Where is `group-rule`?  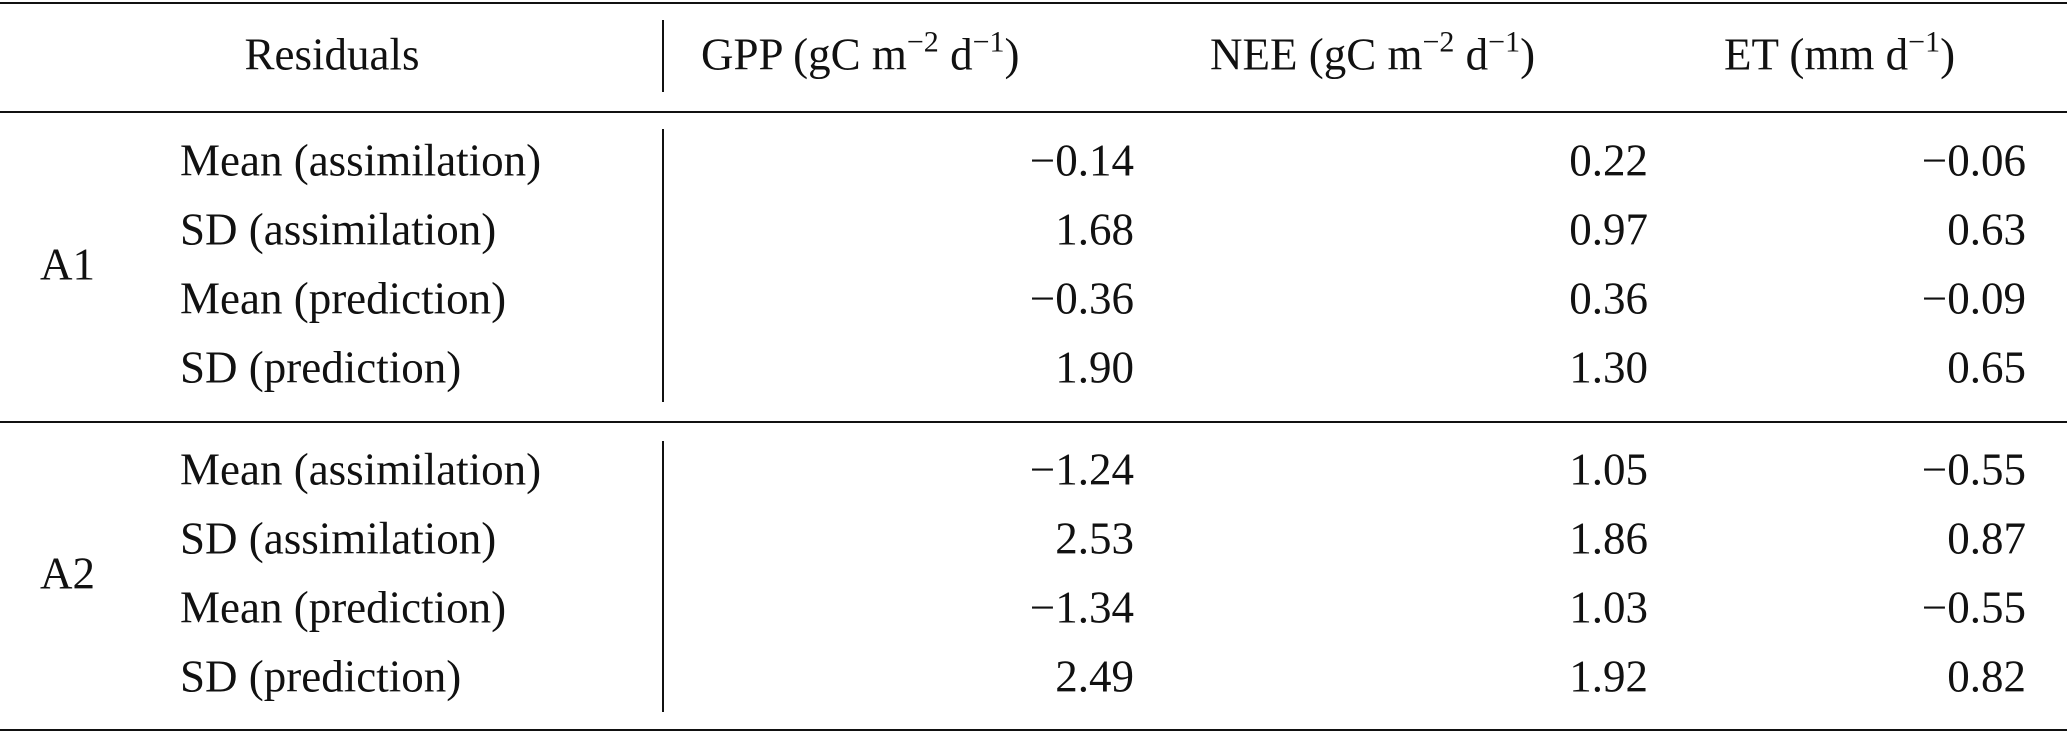 group-rule is located at coordinates (1033, 422).